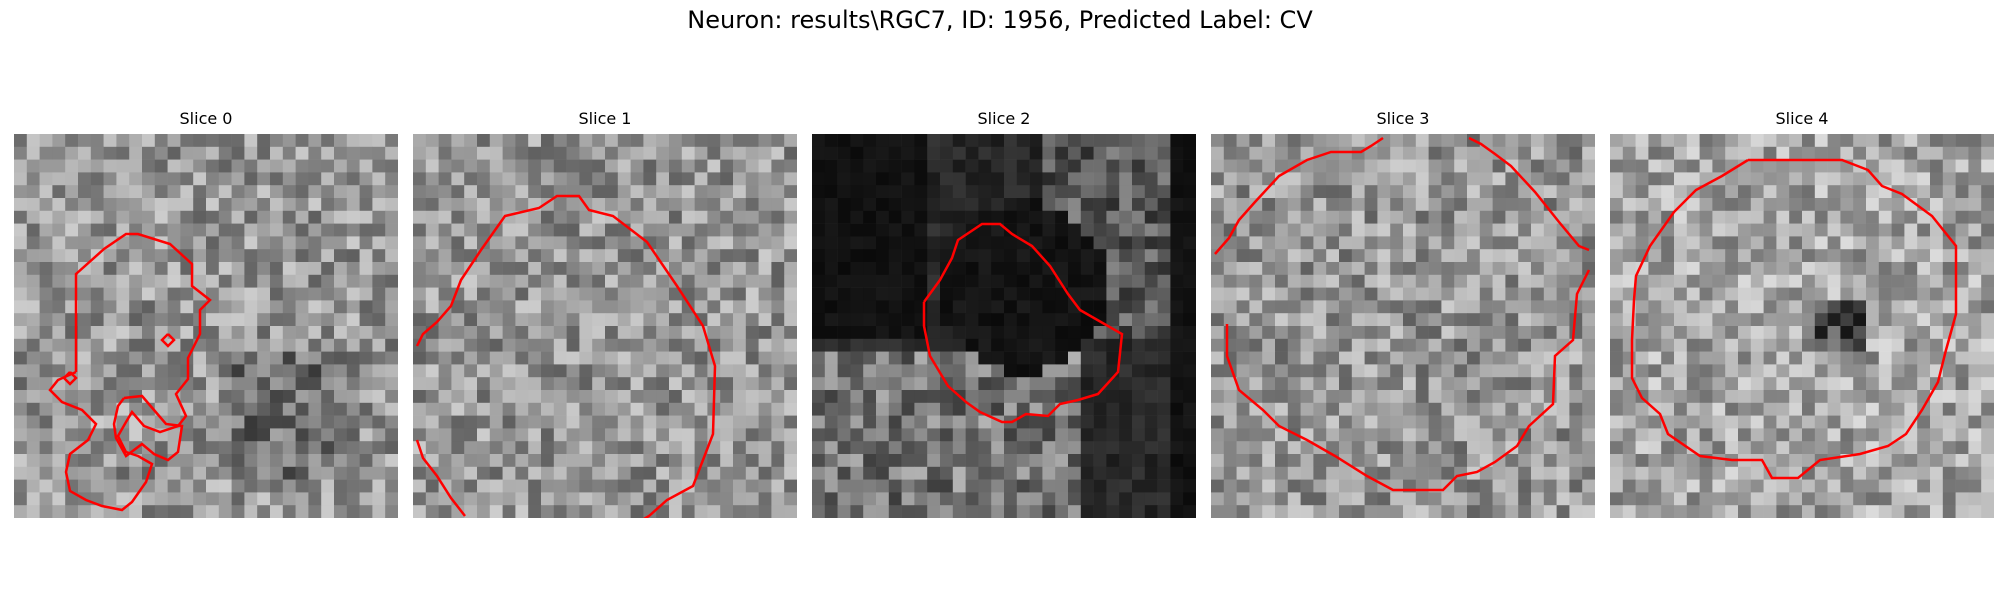  Describe the element at coordinates (1403, 118) in the screenshot. I see `slice-title-3: Slice 3` at that location.